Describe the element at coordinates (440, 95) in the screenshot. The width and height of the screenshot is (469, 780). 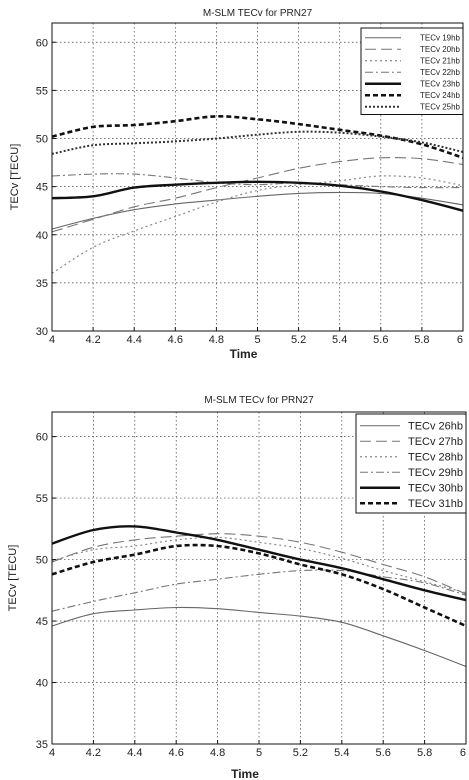
I see `legend-label: TECv 24hb` at that location.